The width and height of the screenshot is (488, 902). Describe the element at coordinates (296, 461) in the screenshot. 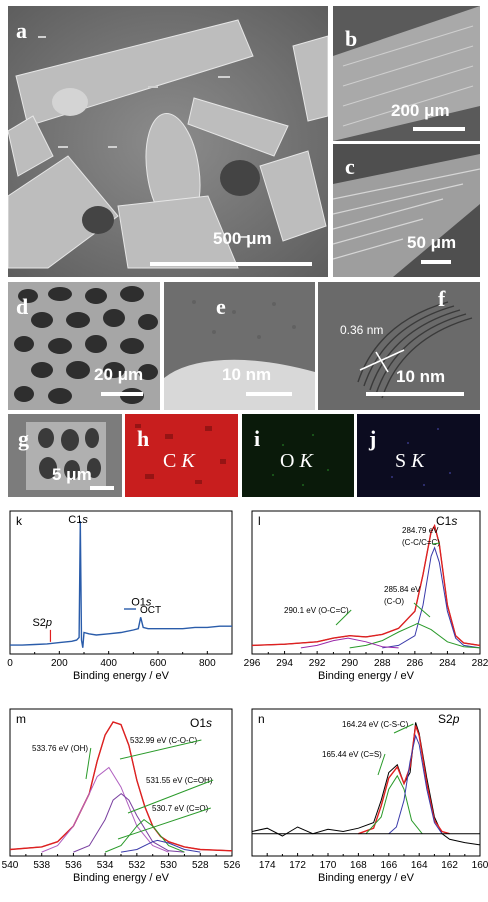

I see `panel-i-element-label: O K` at that location.